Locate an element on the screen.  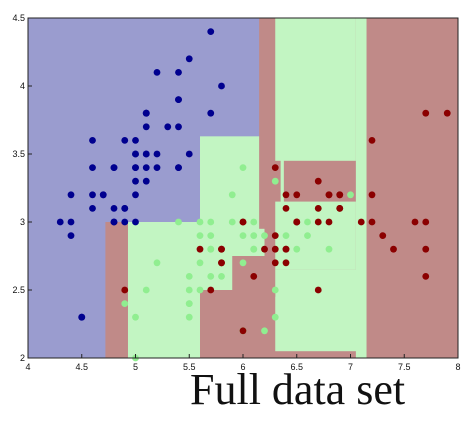
figure-caption: Full data set is located at coordinates (298, 389).